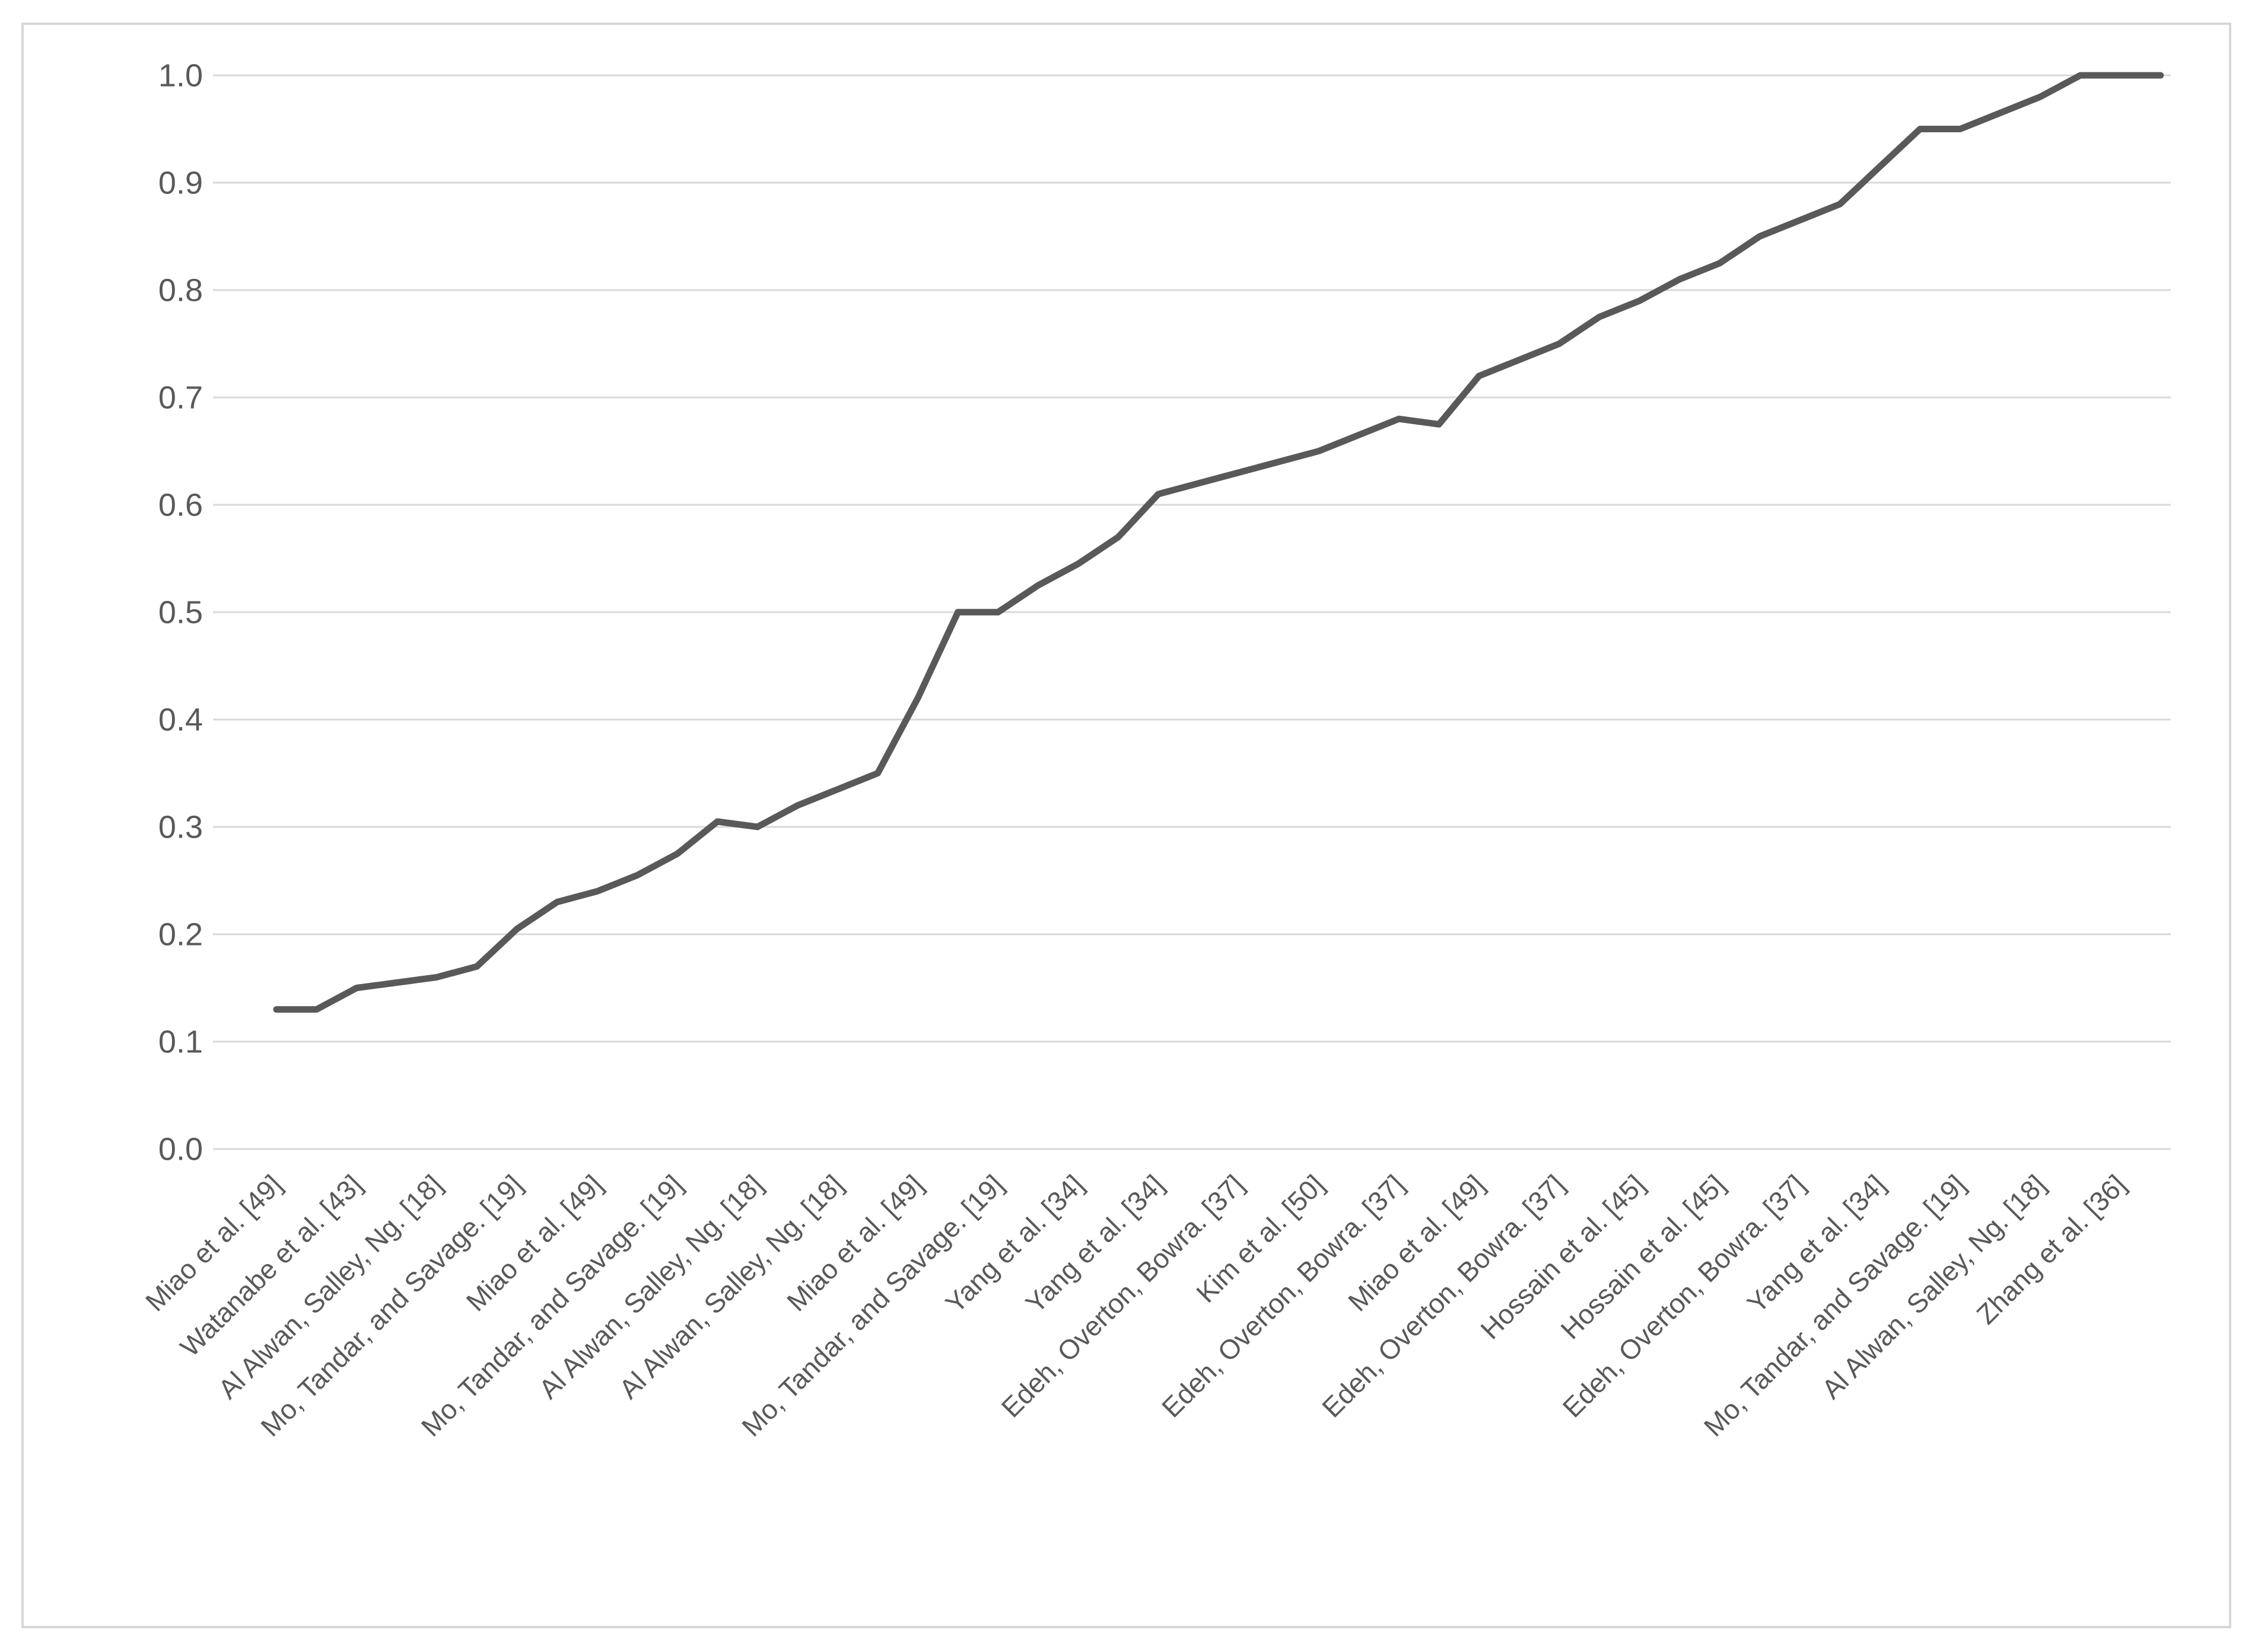  What do you see at coordinates (180, 1041) in the screenshot?
I see `y-axis-tick-label: 0.1` at bounding box center [180, 1041].